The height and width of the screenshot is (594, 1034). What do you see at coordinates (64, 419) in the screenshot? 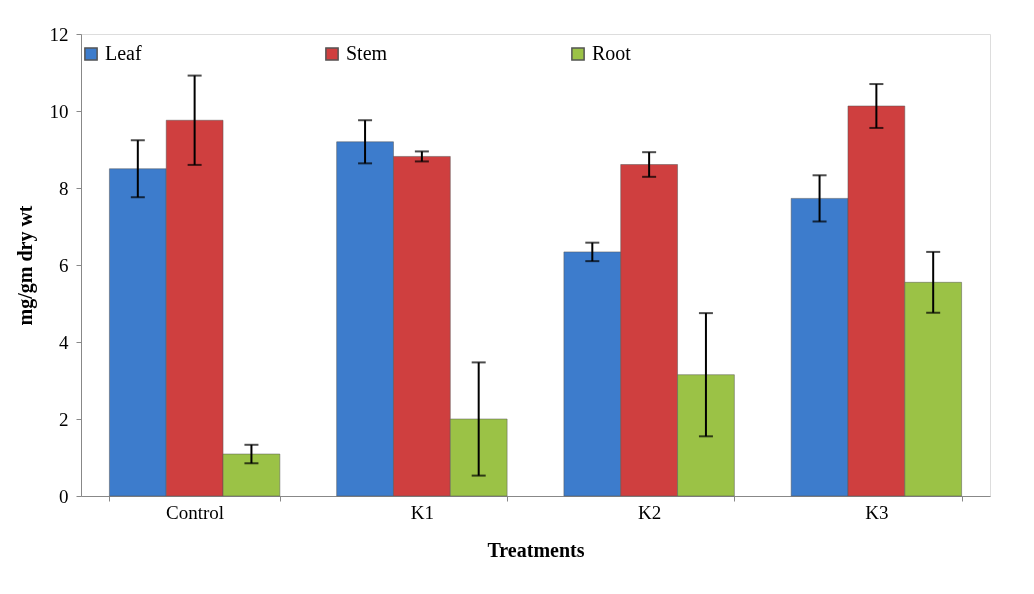
I see `y-tick-label: 2` at bounding box center [64, 419].